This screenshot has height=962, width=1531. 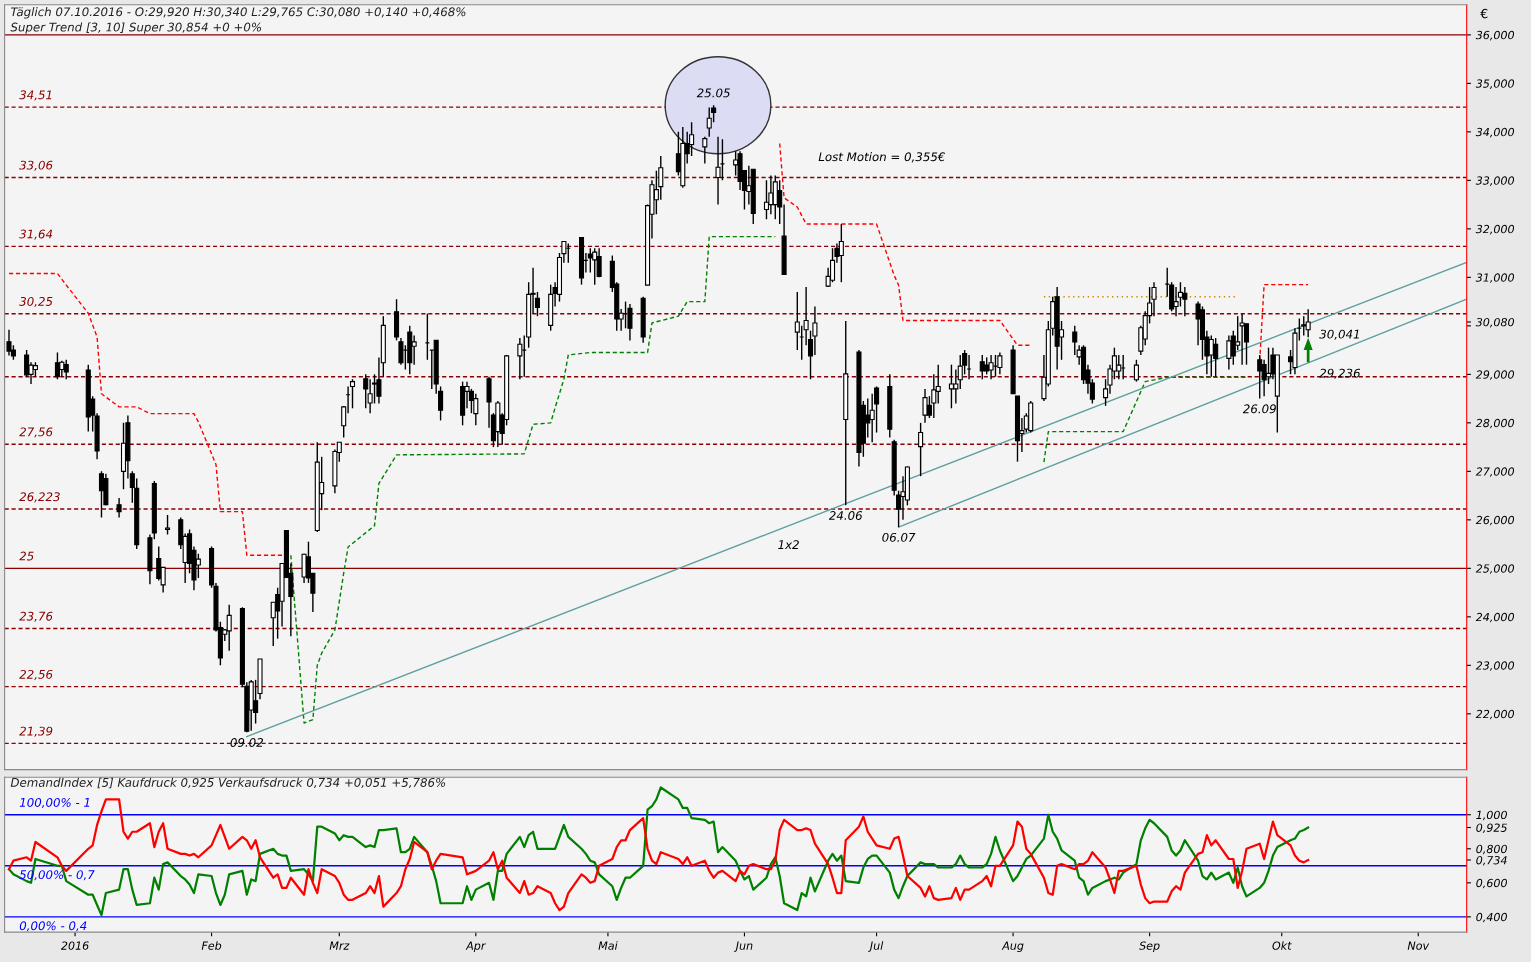 What do you see at coordinates (1495, 322) in the screenshot?
I see `y-tick-label: 30,080` at bounding box center [1495, 322].